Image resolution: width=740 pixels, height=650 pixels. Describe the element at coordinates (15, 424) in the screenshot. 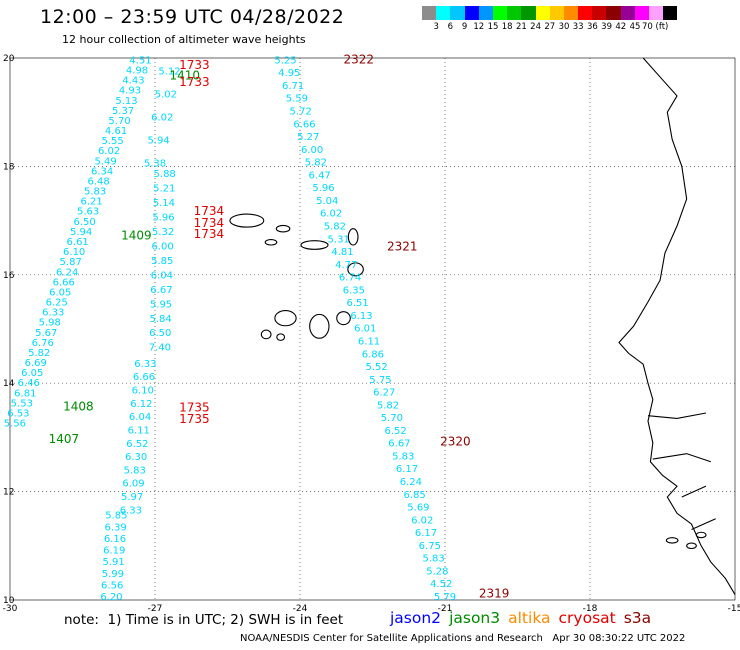

I see `wave-height-label: 5.56` at that location.